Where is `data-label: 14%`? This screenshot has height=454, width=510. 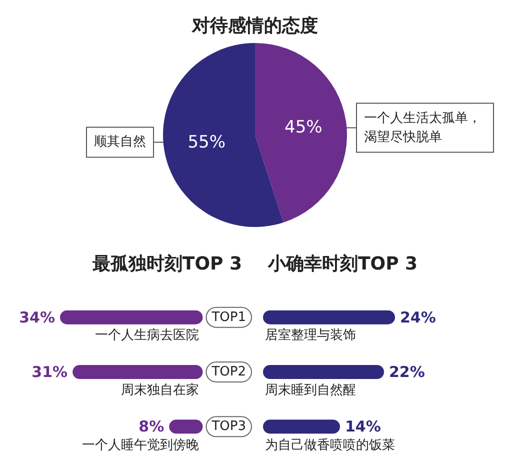
data-label: 14% is located at coordinates (363, 427).